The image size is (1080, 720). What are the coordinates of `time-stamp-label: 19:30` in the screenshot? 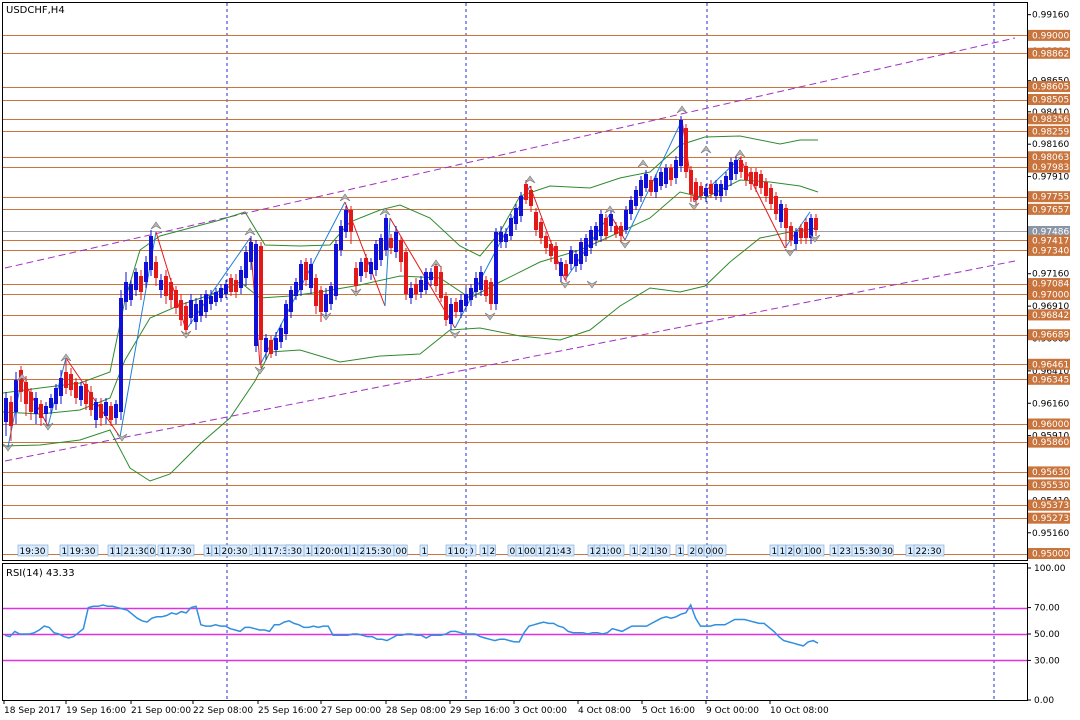 It's located at (33, 552).